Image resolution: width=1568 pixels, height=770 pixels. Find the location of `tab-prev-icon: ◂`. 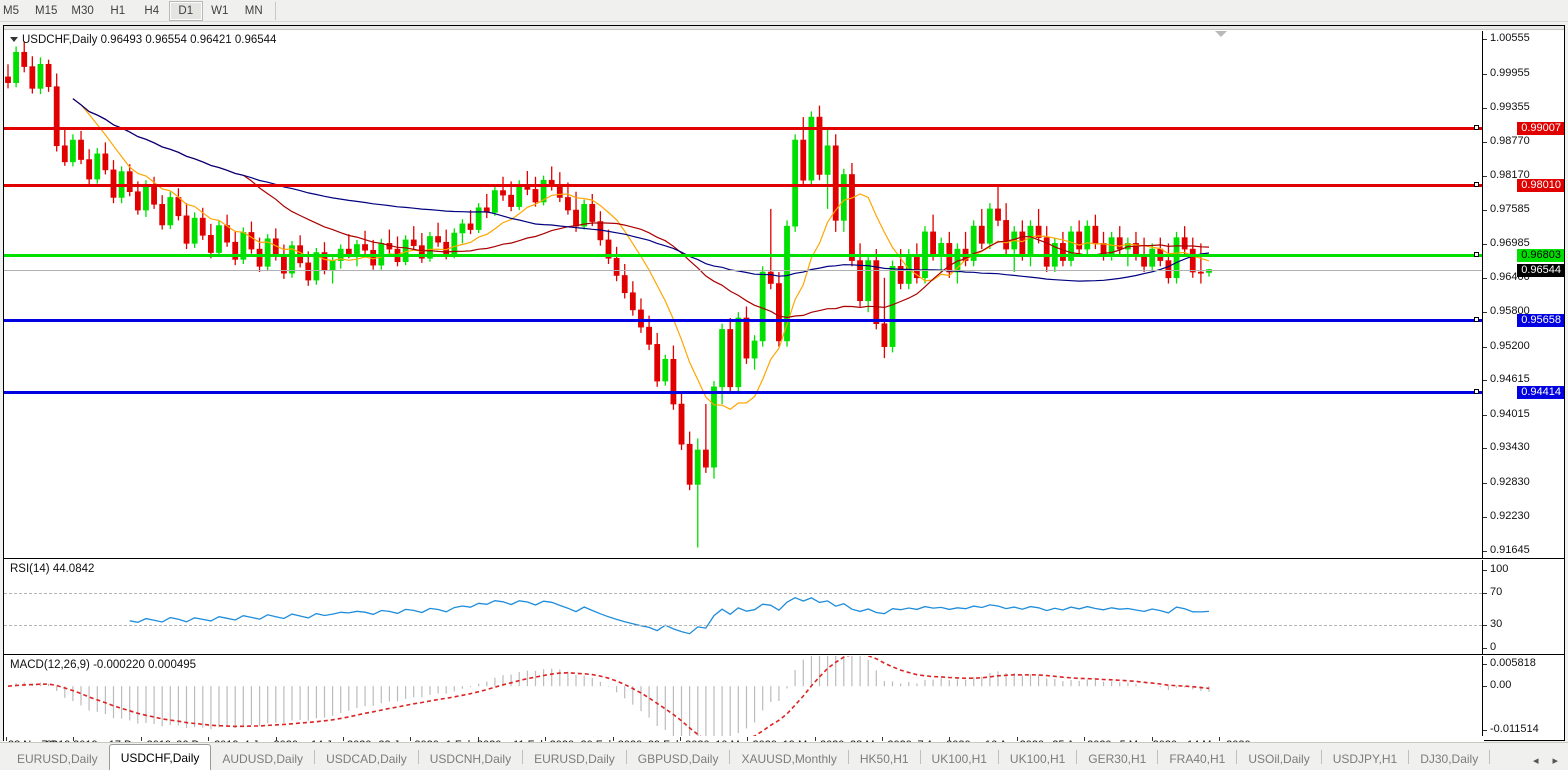

tab-prev-icon: ◂ is located at coordinates (1535, 761).